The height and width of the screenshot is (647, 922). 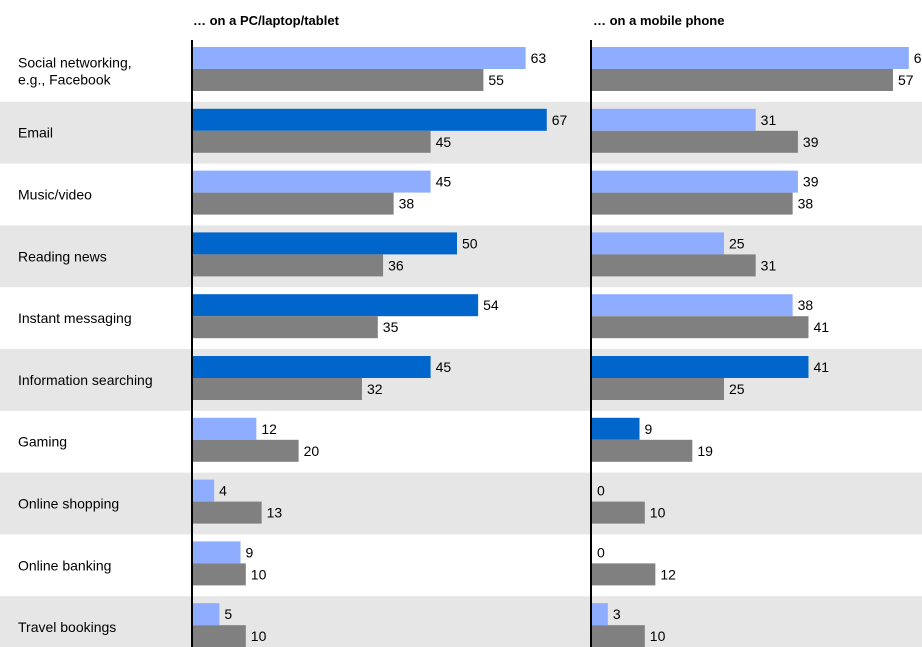 I want to click on category-label: Email, so click(x=35, y=133).